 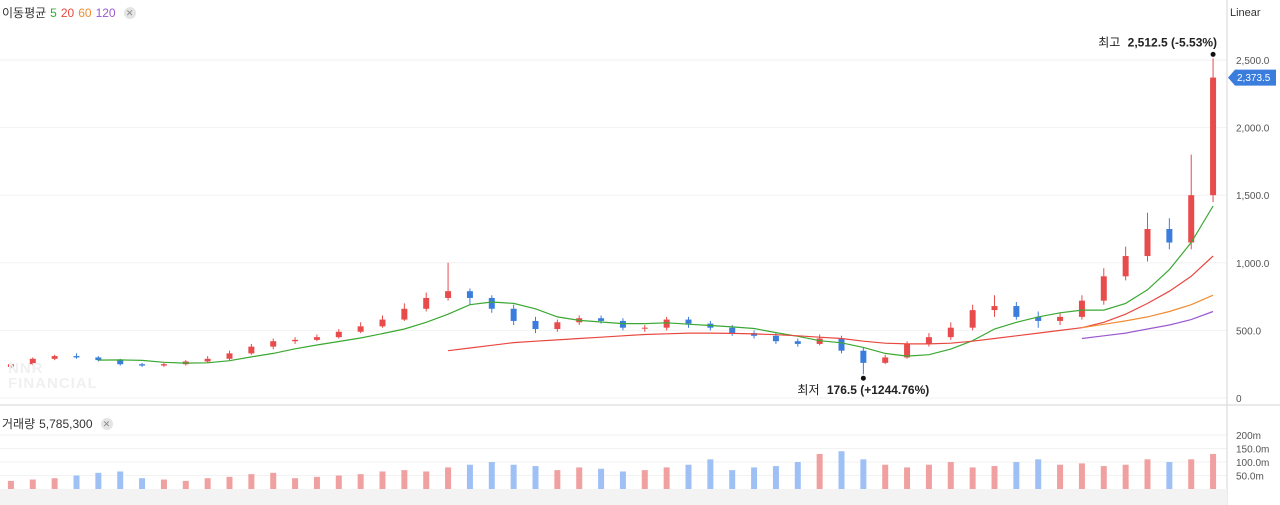 I want to click on price-tick-label: 1,500.0, so click(x=1253, y=196).